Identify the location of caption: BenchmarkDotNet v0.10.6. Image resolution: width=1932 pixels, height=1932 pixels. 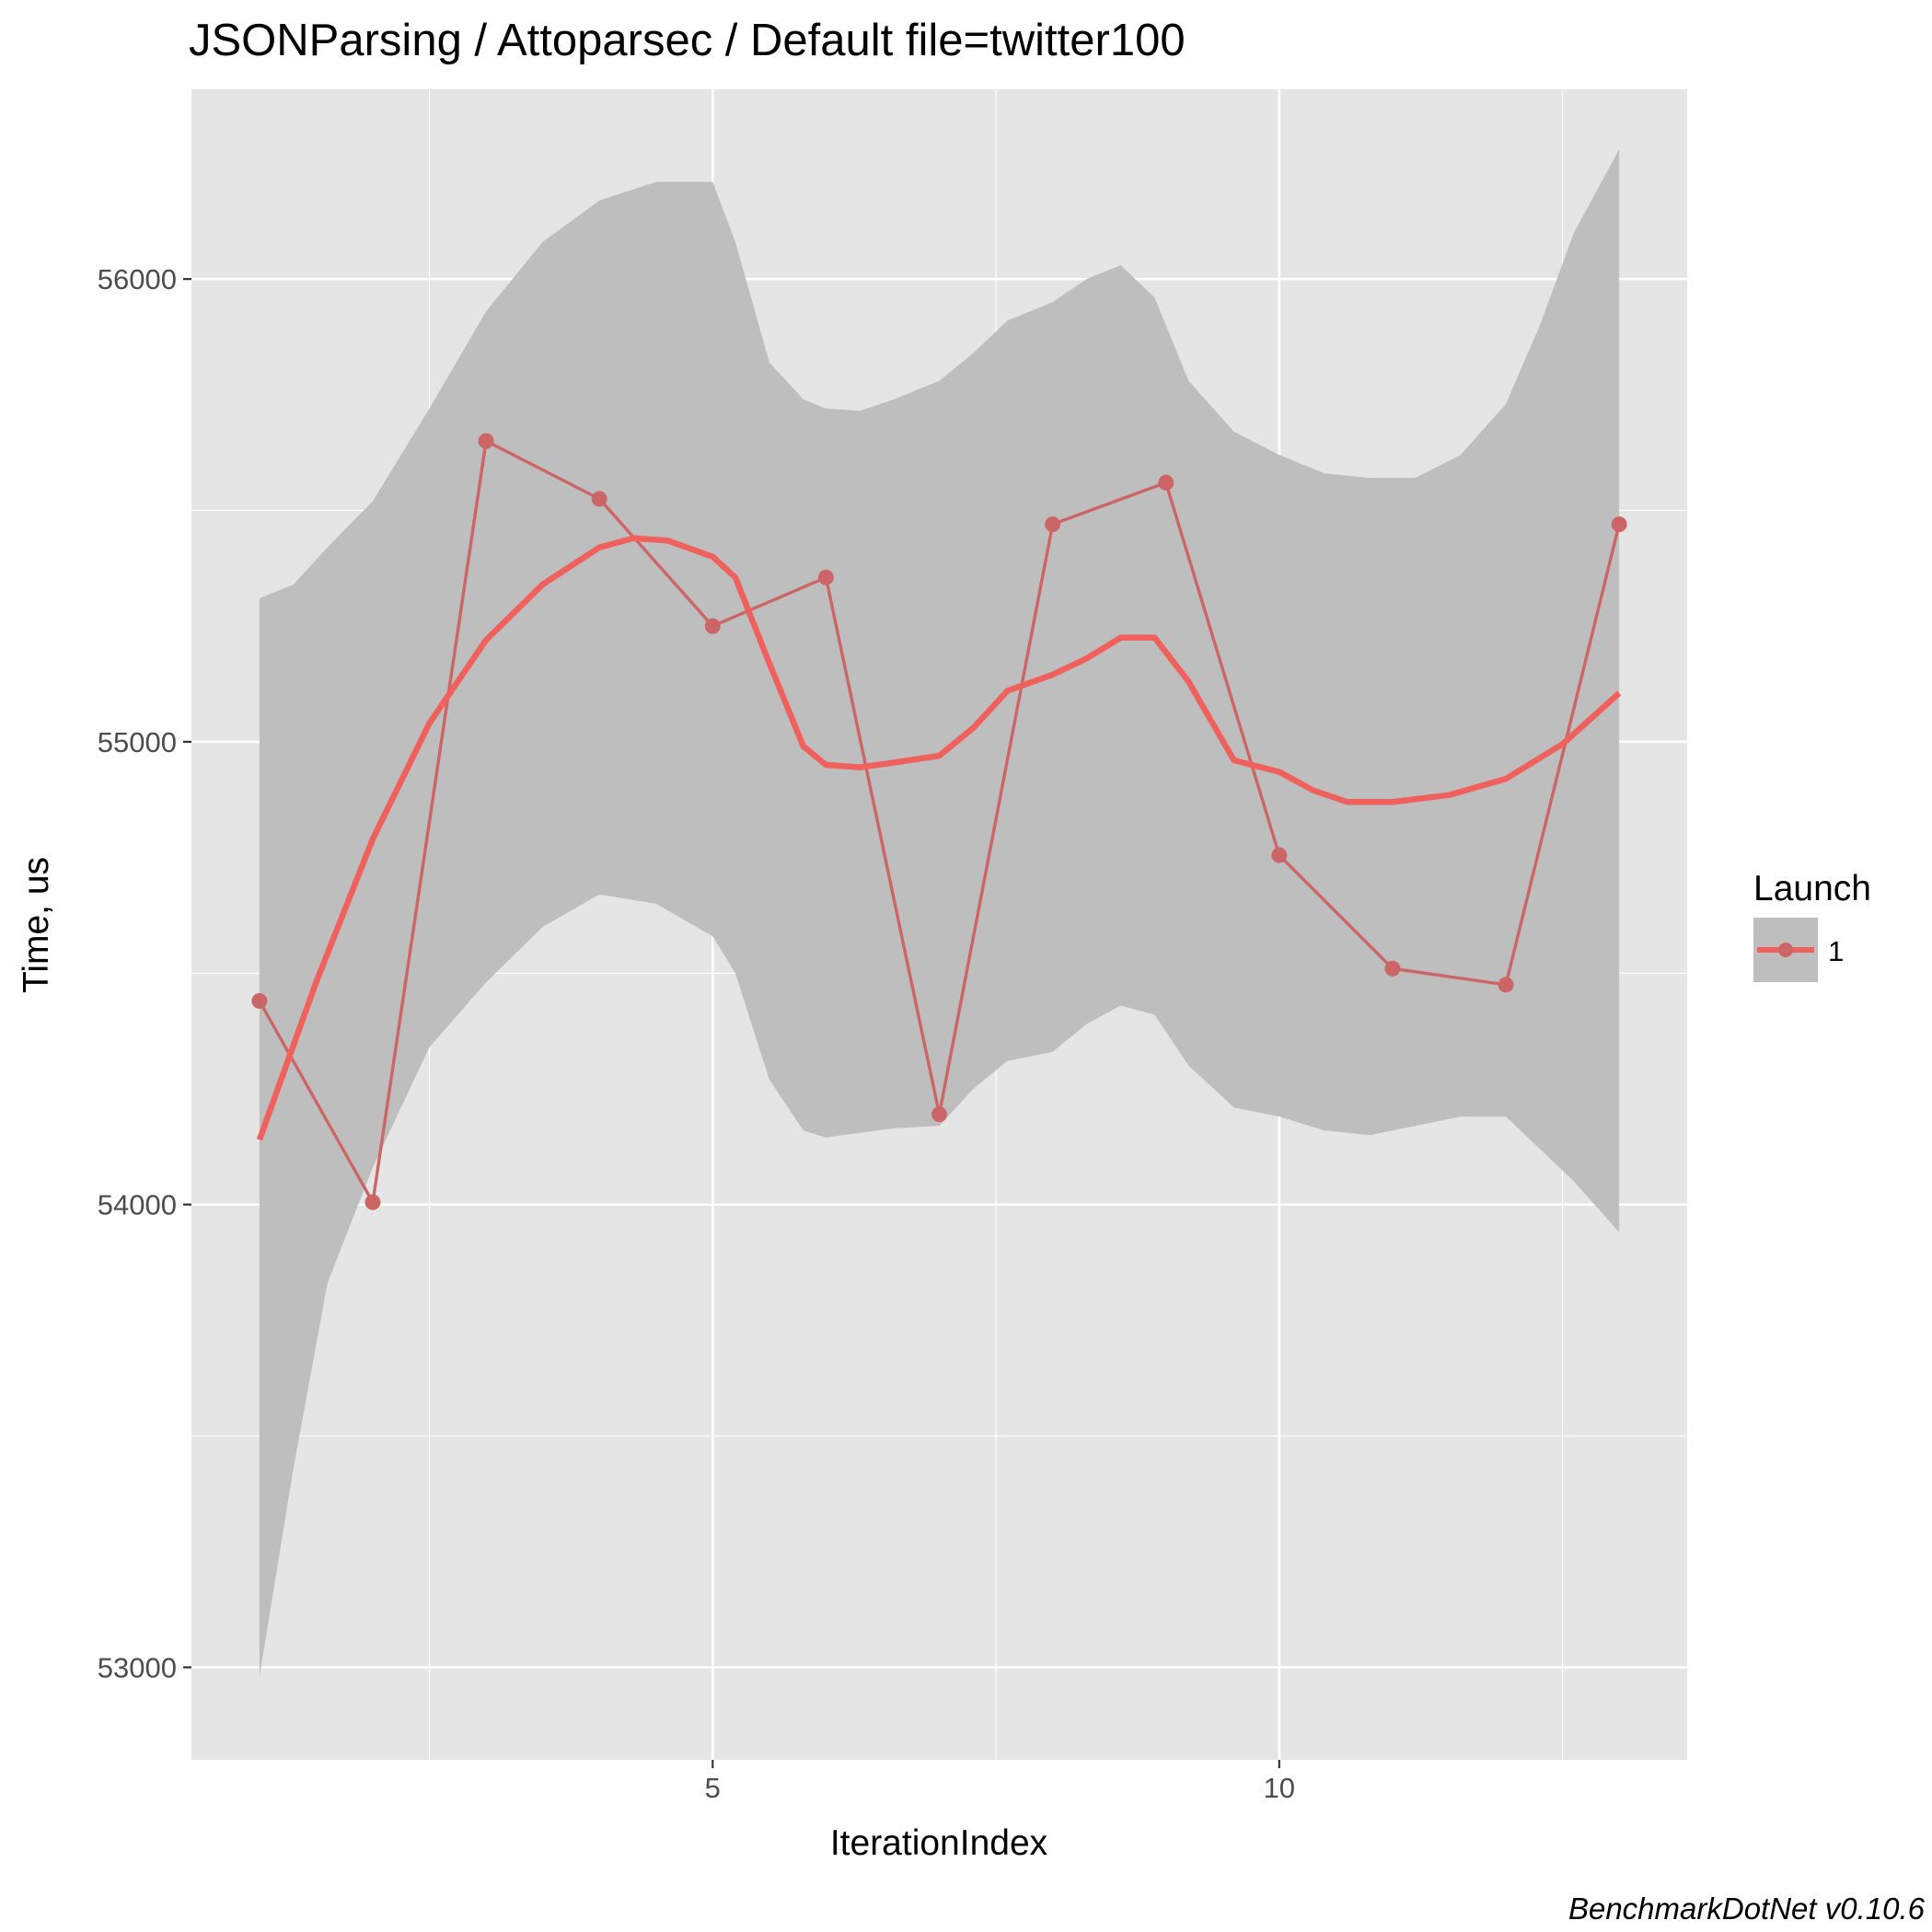
(1747, 1909).